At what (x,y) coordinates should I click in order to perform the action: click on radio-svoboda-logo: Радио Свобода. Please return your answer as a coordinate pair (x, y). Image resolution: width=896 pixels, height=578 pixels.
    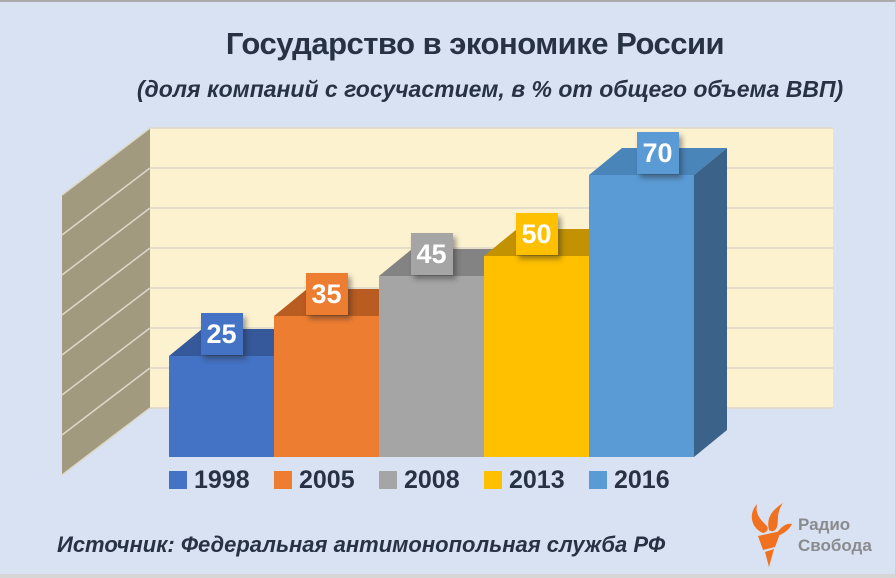
    Looking at the image, I should click on (808, 535).